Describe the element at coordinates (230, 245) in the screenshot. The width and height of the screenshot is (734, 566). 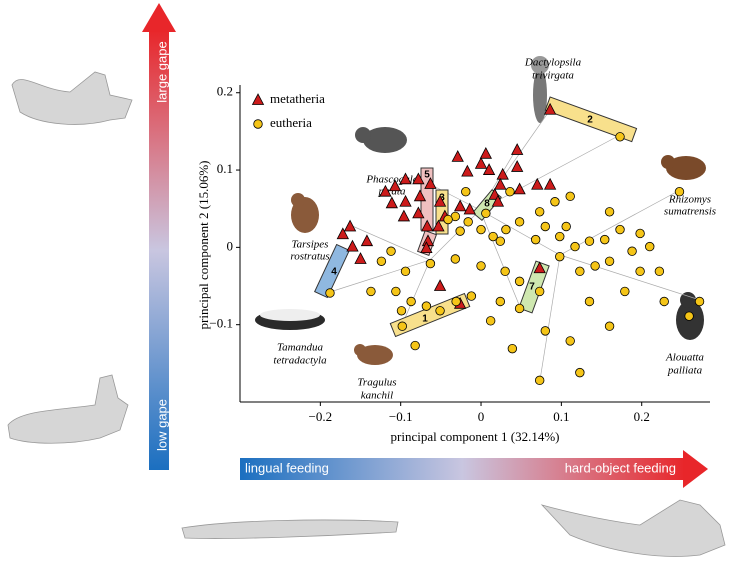
I see `y-tick-label: 0` at that location.